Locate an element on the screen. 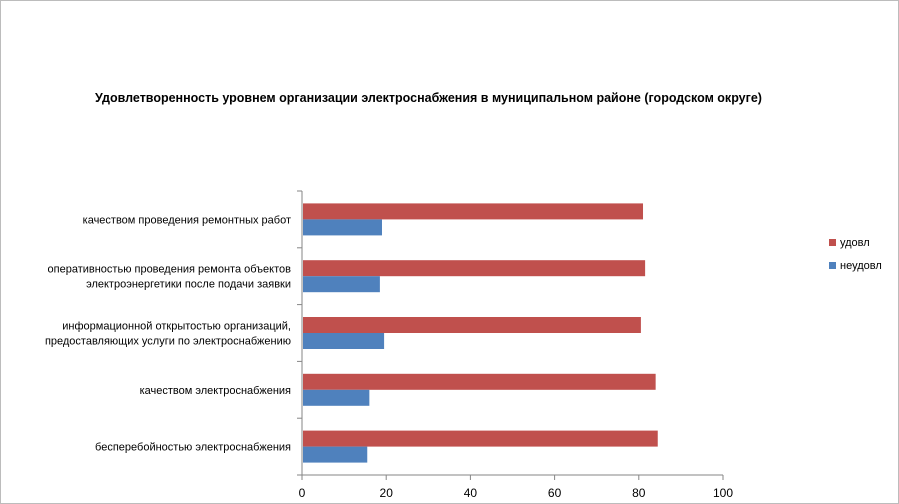 The image size is (899, 504). legend-label-satisfied: удовл is located at coordinates (855, 242).